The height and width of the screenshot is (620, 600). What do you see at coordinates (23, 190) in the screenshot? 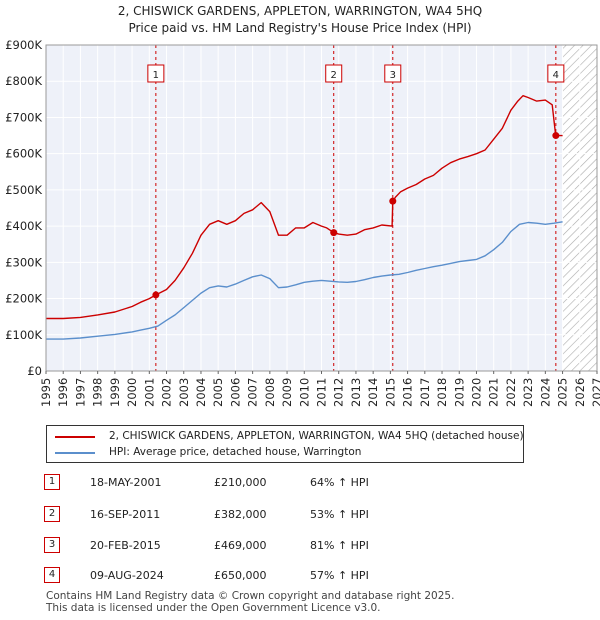
I see `y-tick-label: £500K` at bounding box center [23, 190].